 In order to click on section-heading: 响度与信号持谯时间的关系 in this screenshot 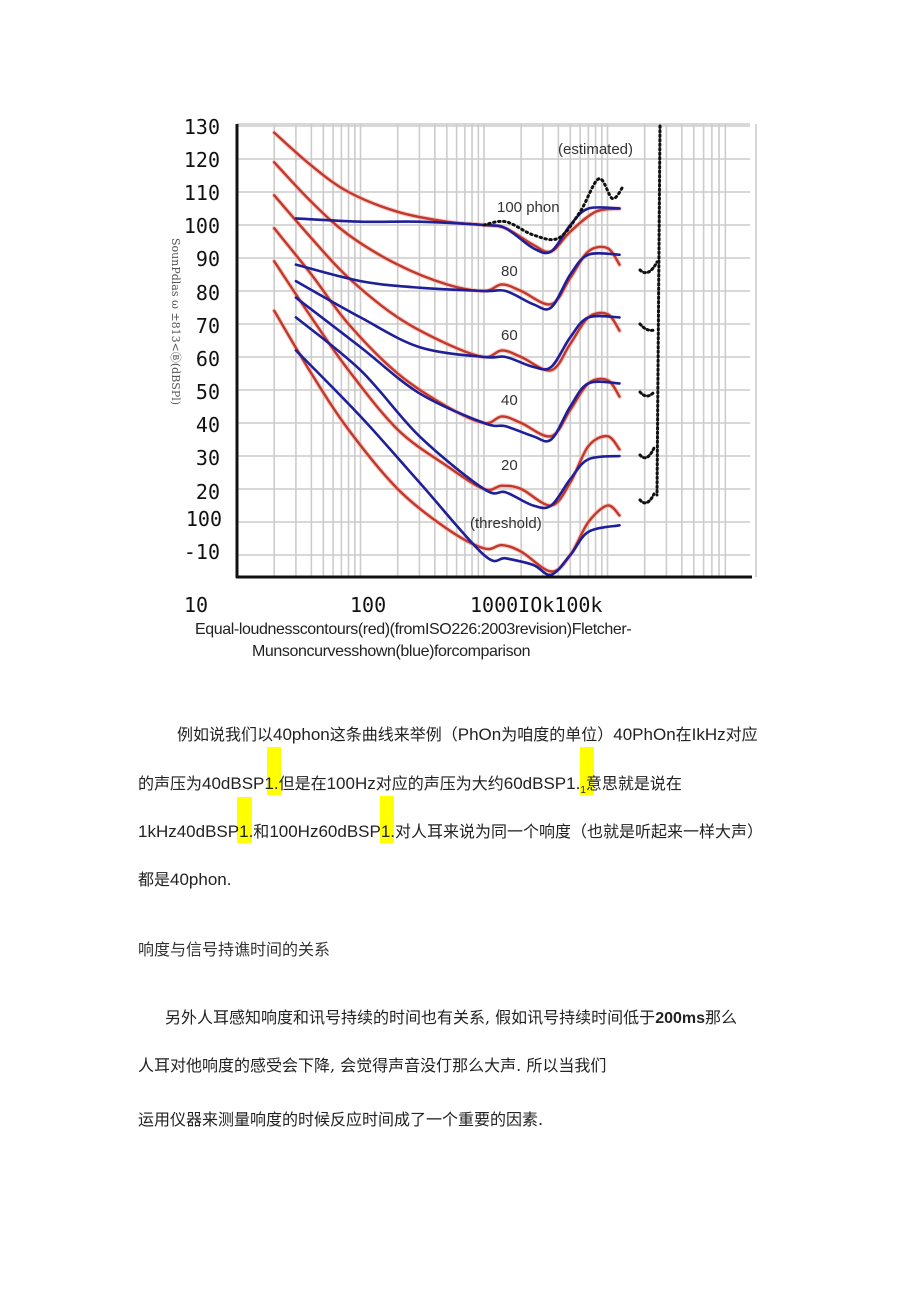, I will do `click(234, 949)`.